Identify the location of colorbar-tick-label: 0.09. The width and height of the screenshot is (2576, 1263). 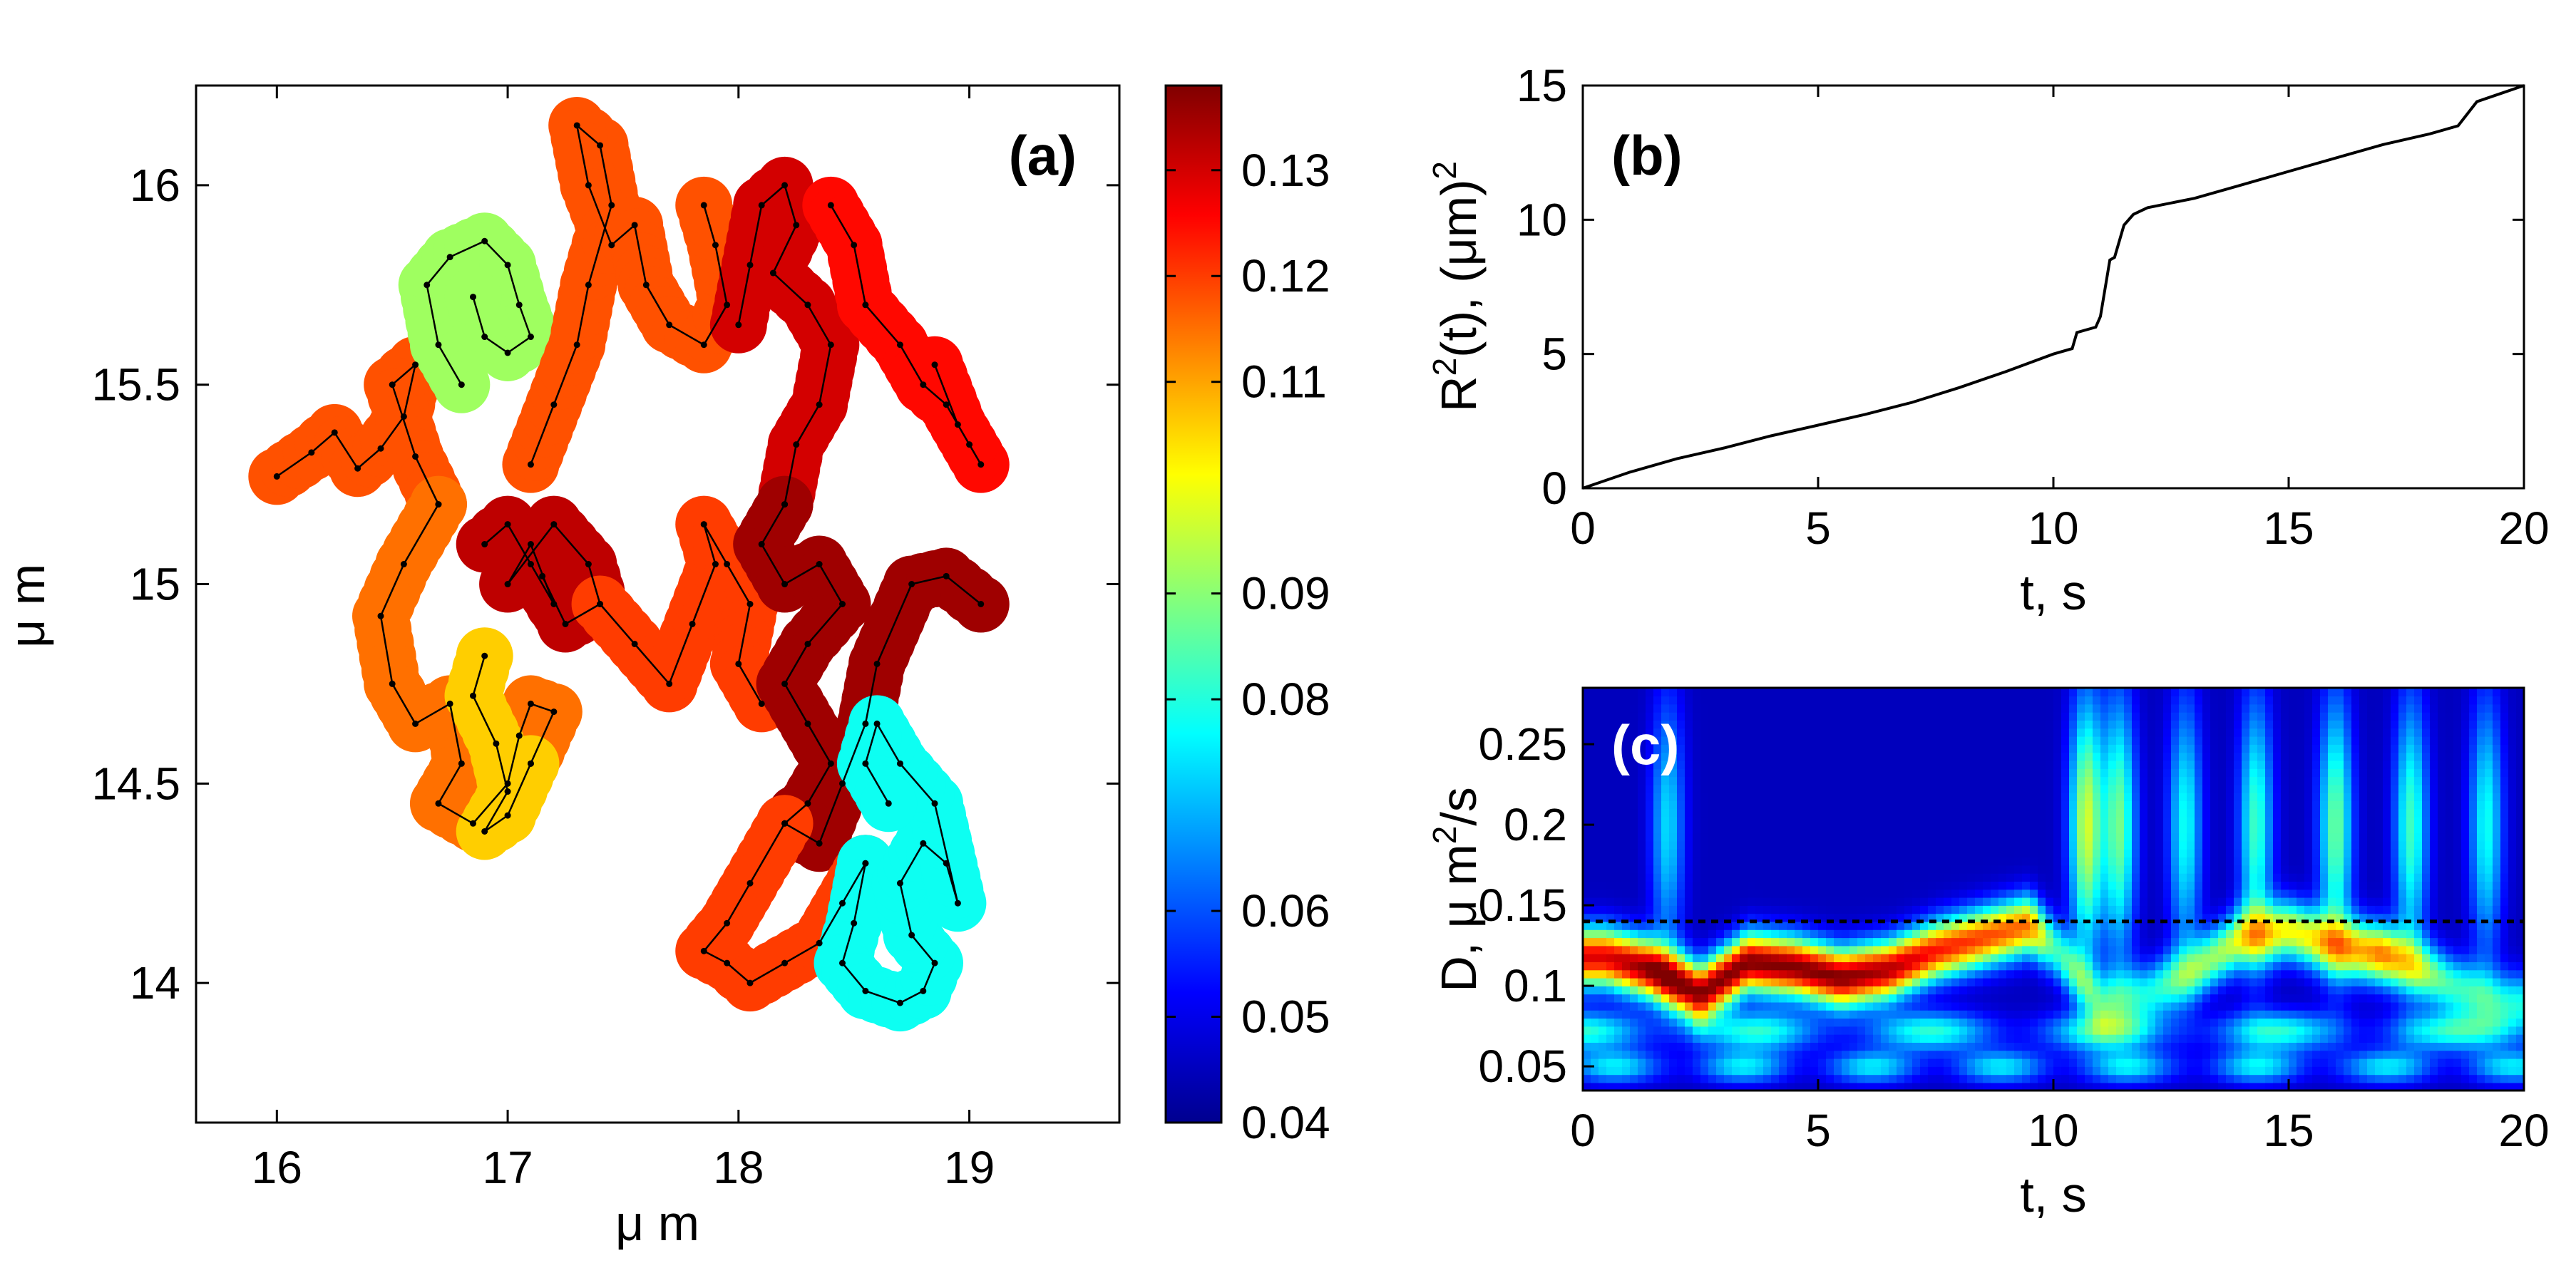
(1285, 593).